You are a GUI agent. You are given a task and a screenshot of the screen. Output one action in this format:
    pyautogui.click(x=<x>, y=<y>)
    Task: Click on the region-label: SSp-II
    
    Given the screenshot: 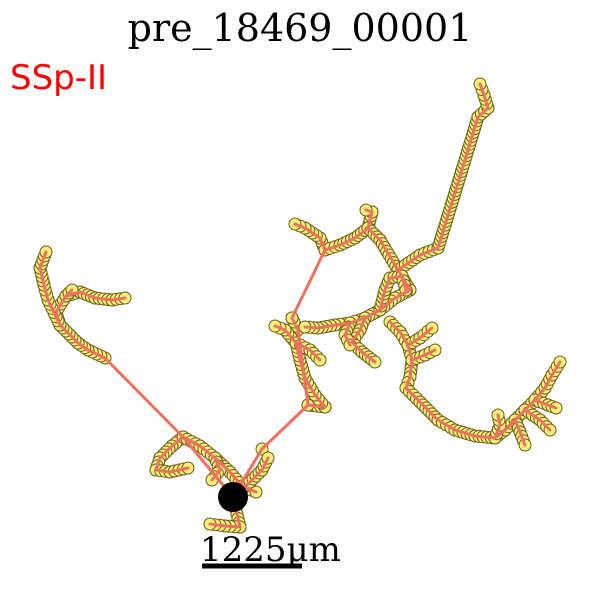 What is the action you would take?
    pyautogui.click(x=59, y=78)
    